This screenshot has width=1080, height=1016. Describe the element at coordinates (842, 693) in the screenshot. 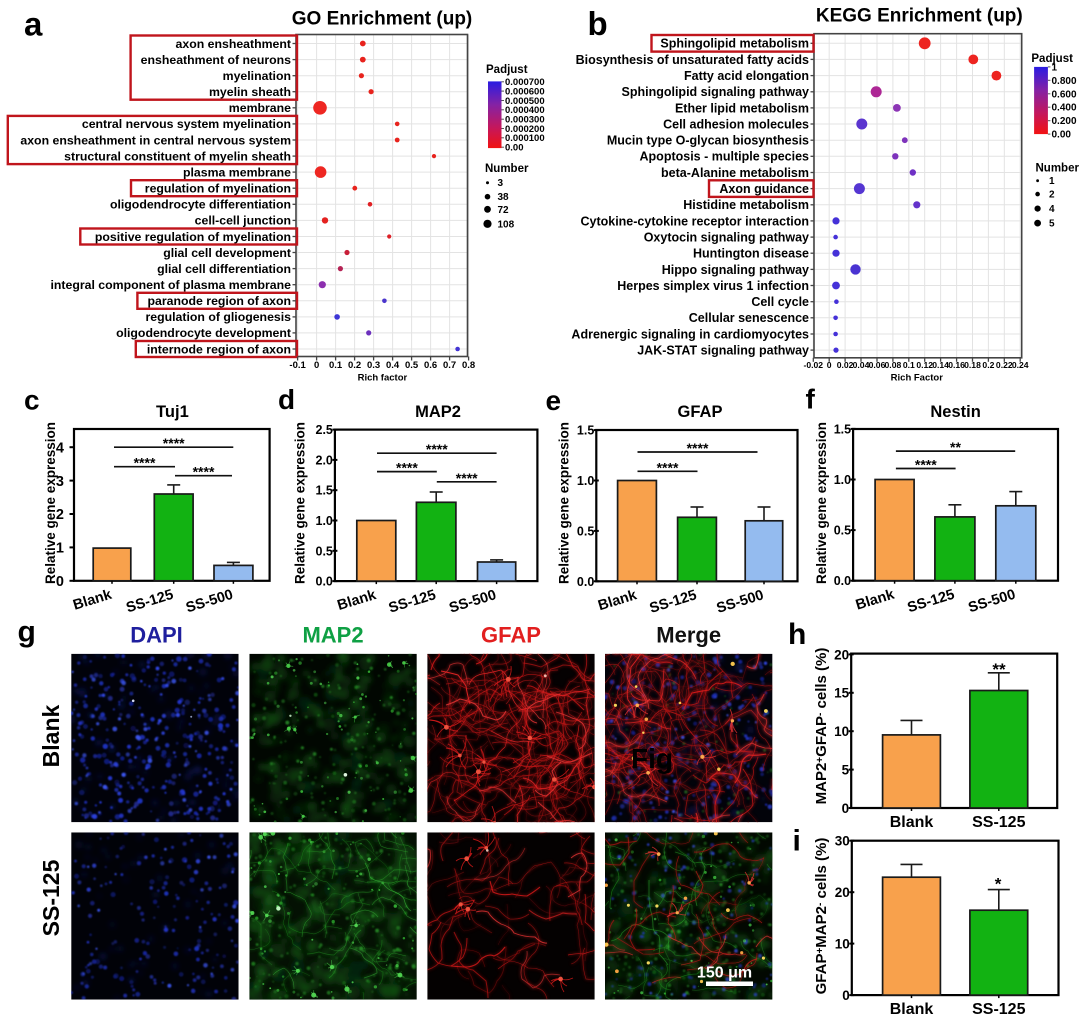

I see `svg-text: 15` at that location.